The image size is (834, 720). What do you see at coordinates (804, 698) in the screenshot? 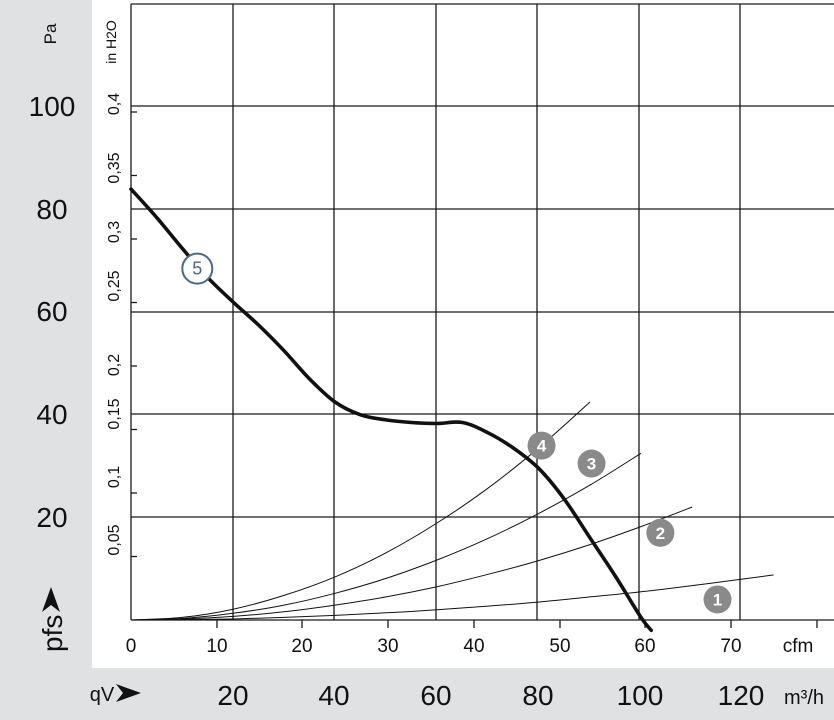
I see `m3h-unit-label: m³/h` at bounding box center [804, 698].